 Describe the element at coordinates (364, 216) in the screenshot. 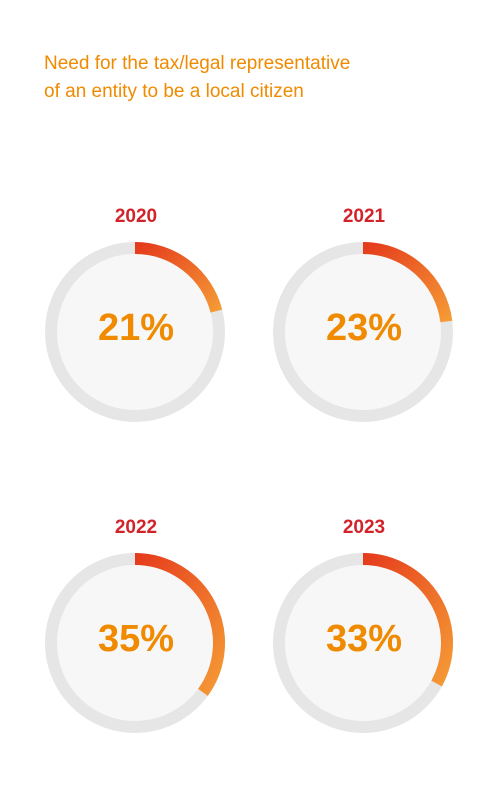

I see `year-label: 2021` at that location.